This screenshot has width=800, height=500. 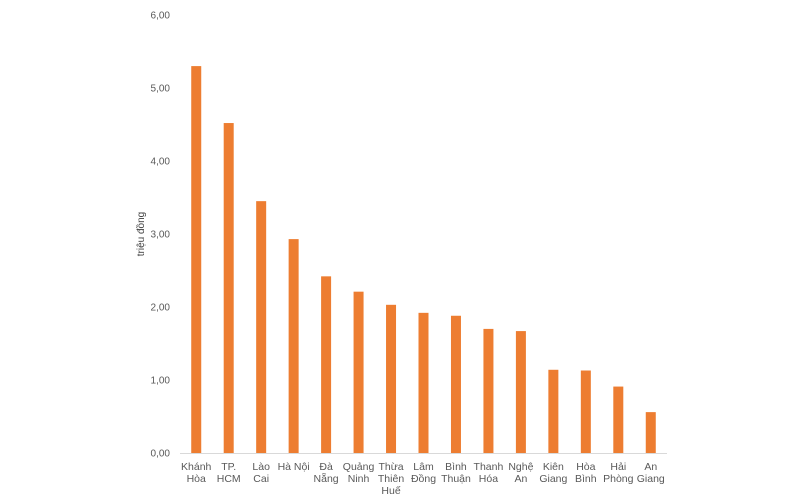 I want to click on x-category-label: Lào Cai, so click(x=261, y=473).